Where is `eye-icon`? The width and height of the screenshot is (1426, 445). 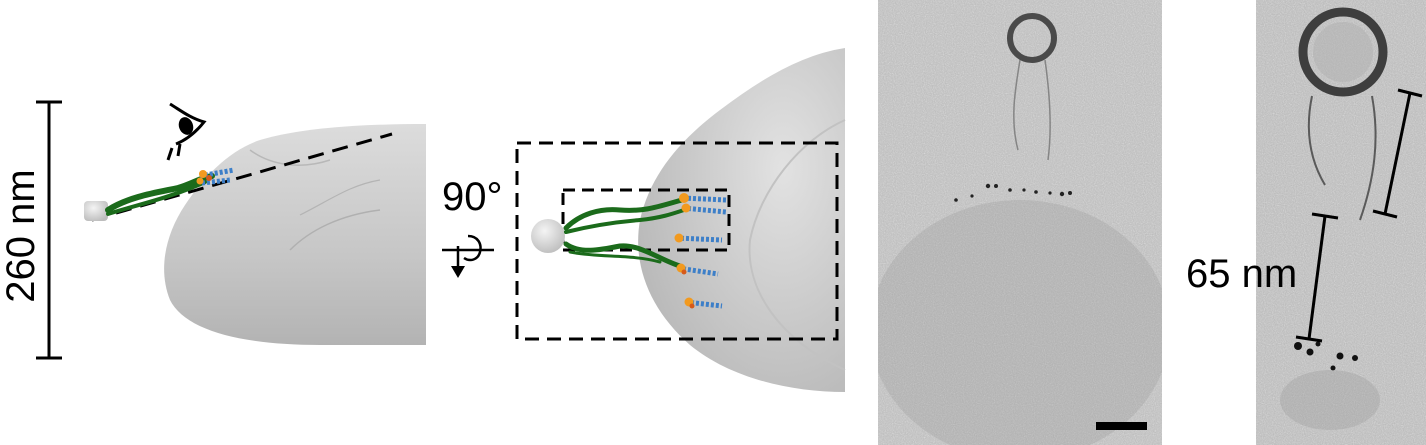 eye-icon is located at coordinates (186, 131).